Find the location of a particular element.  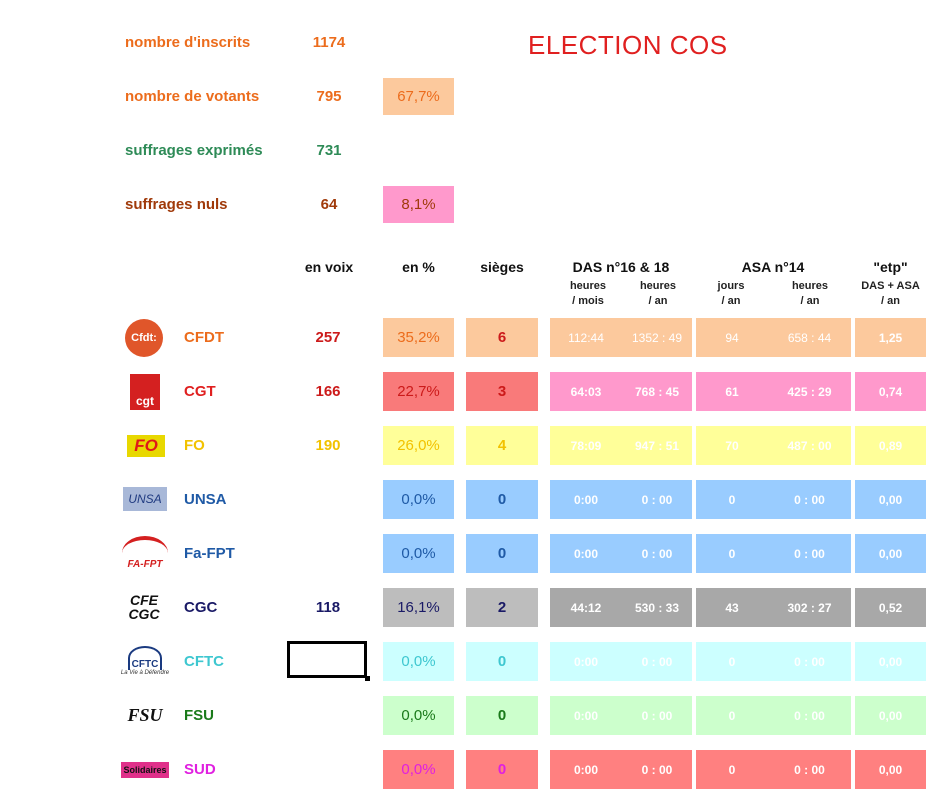

etp-cell-fafpt: 0,00 is located at coordinates (890, 553).